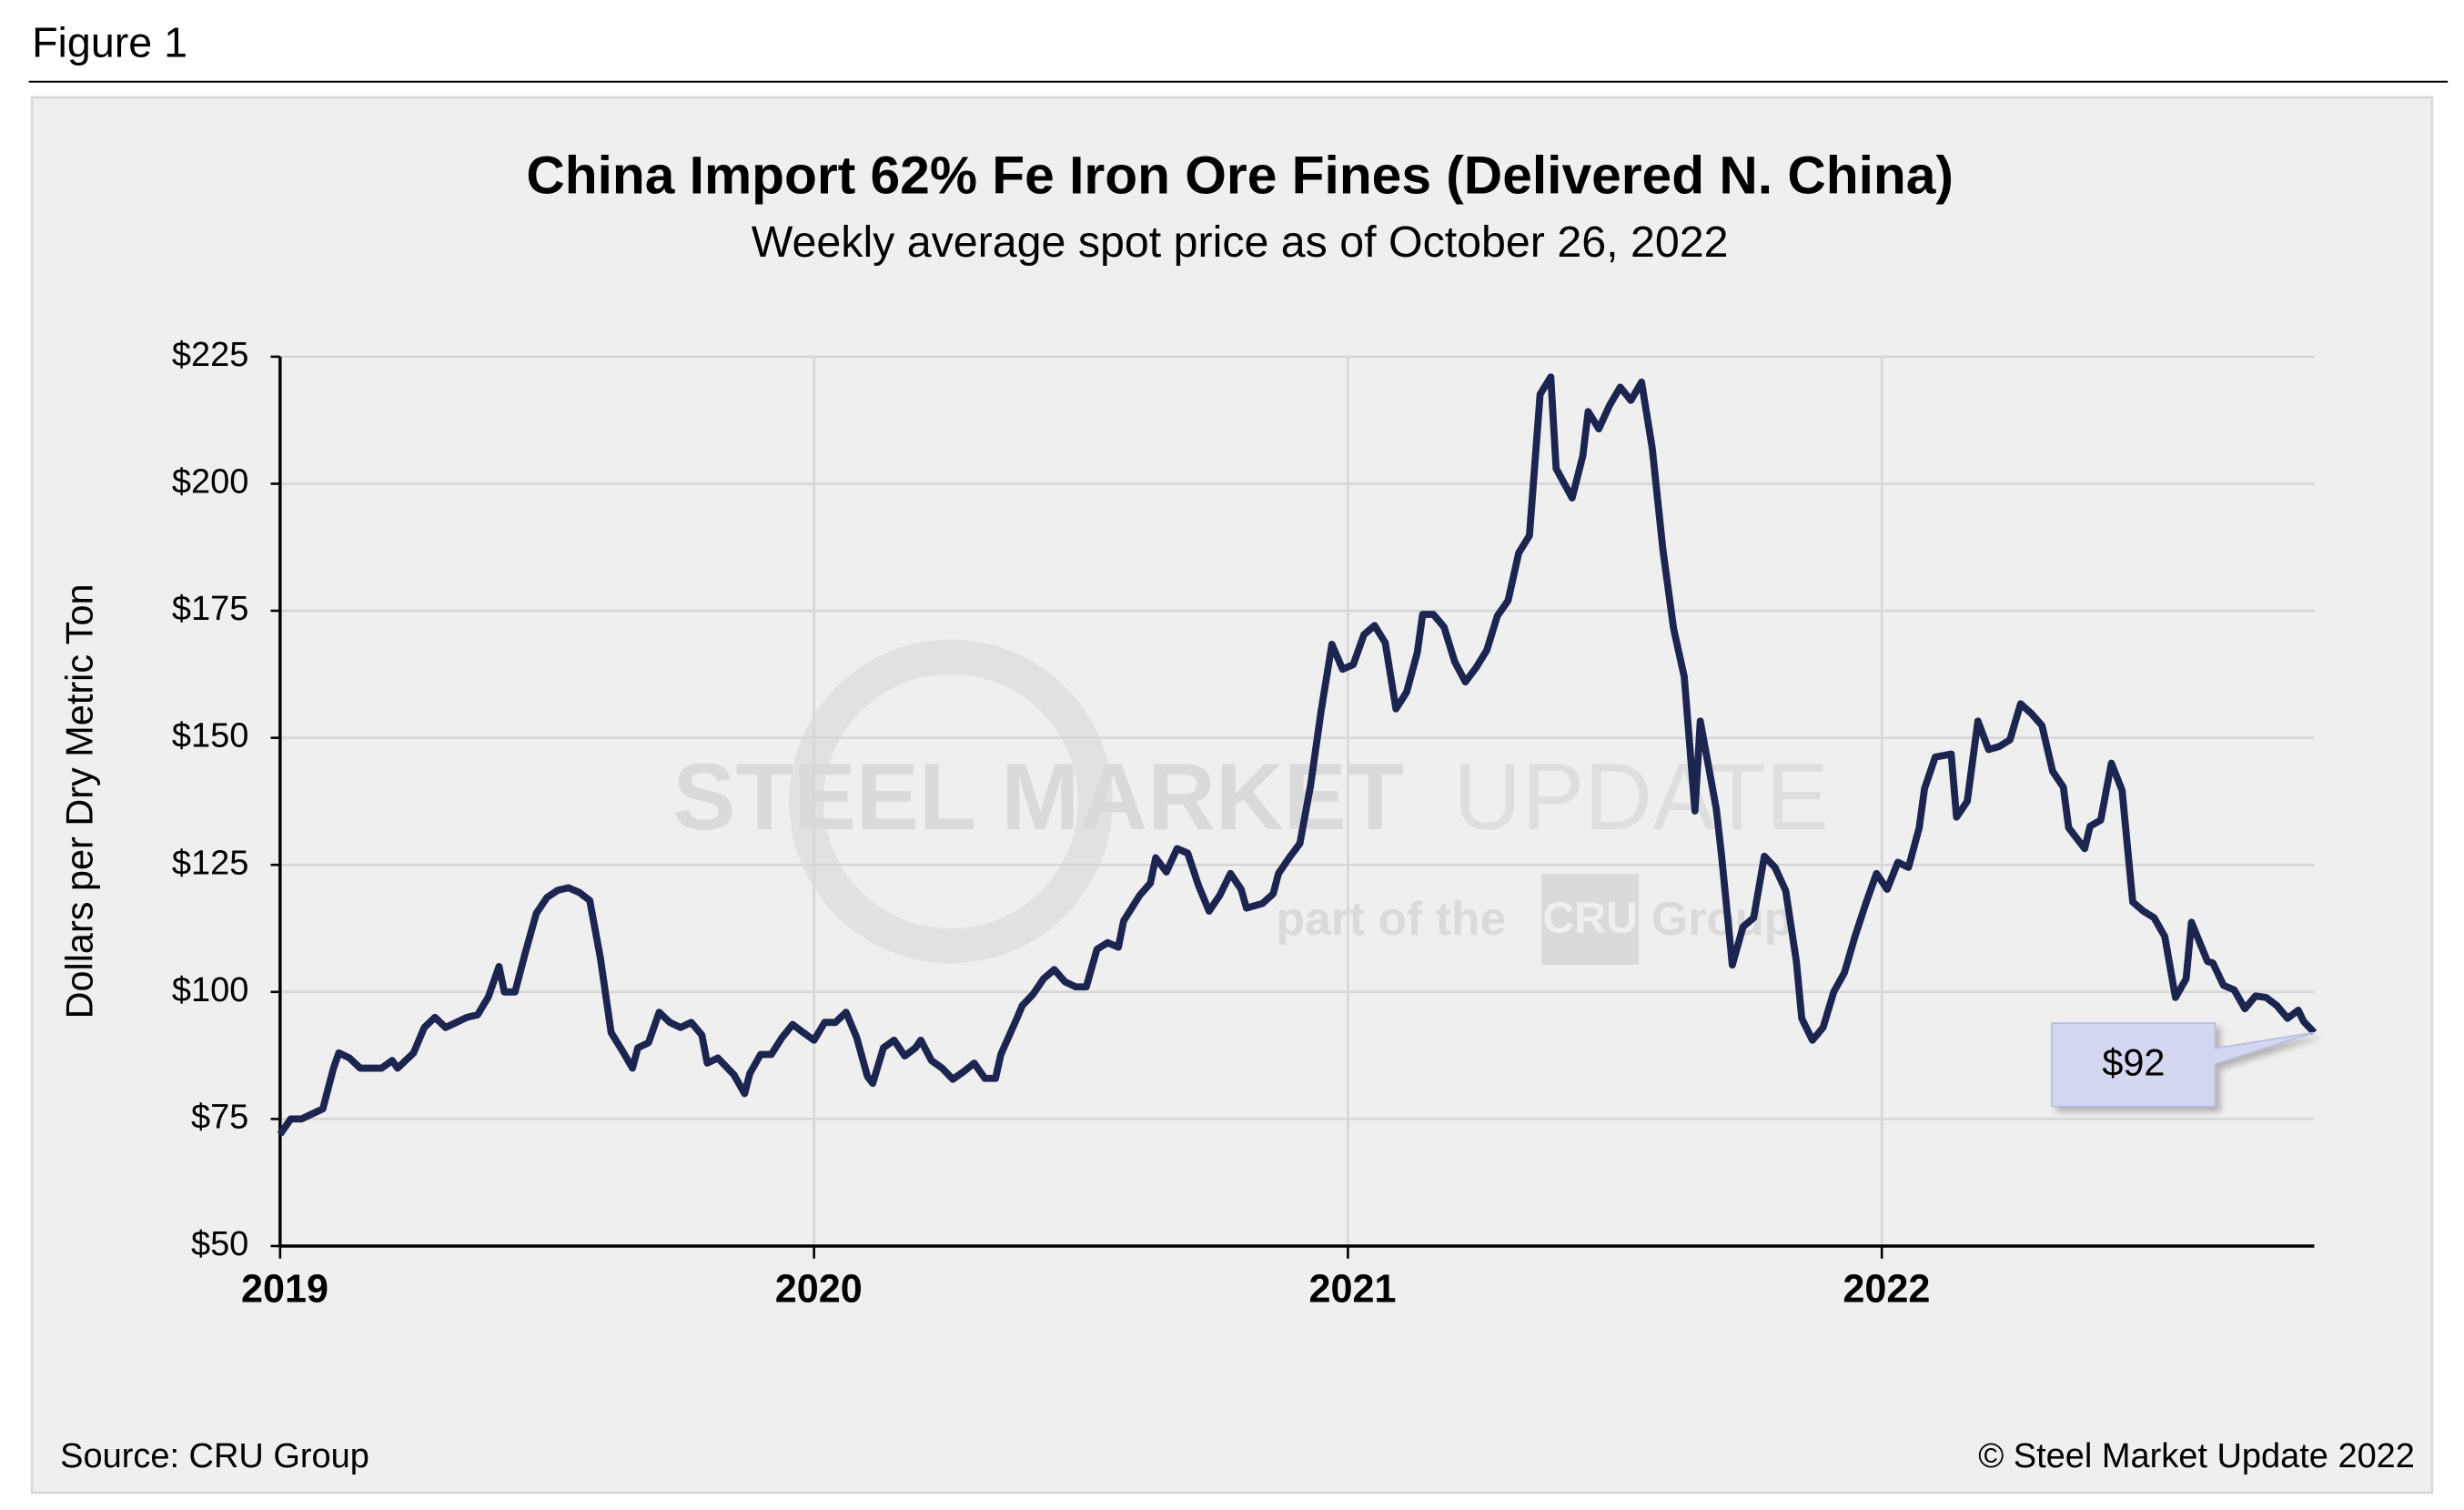 The width and height of the screenshot is (2464, 1510). I want to click on y-tick-label: $50, so click(219, 1244).